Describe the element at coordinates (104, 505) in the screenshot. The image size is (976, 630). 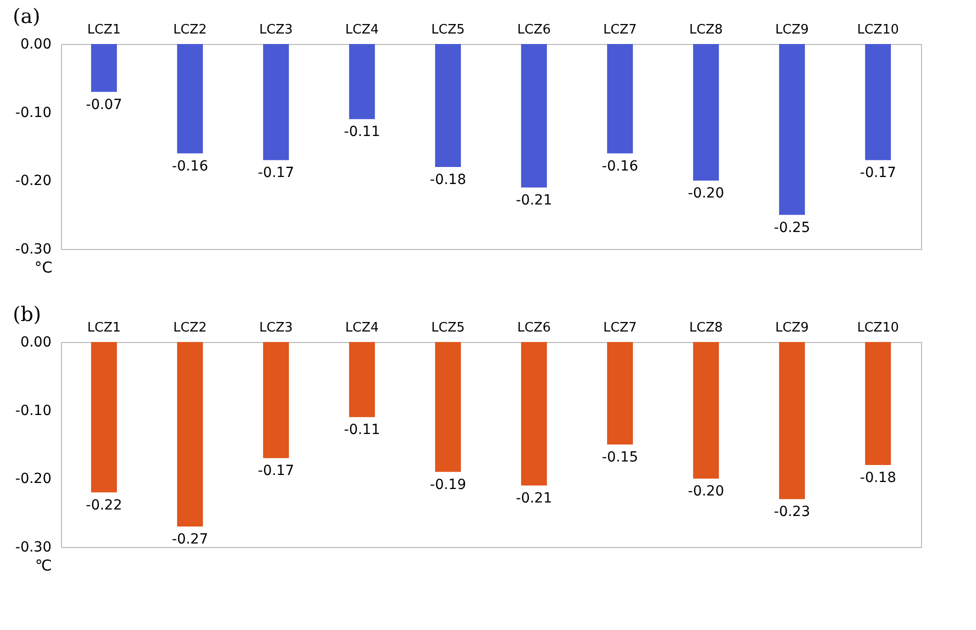
I see `data-label: -0.22` at that location.